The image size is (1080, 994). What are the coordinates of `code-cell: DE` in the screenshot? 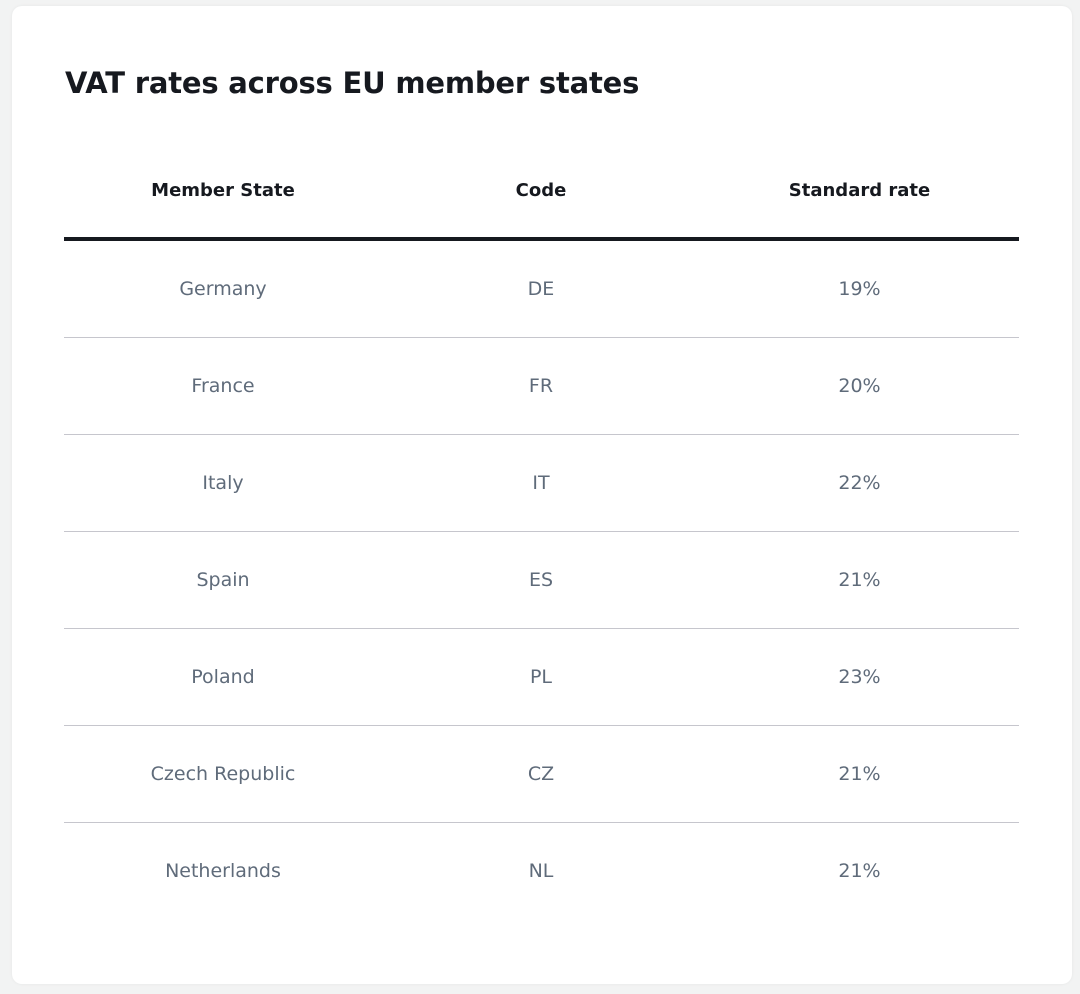 It's located at (541, 288).